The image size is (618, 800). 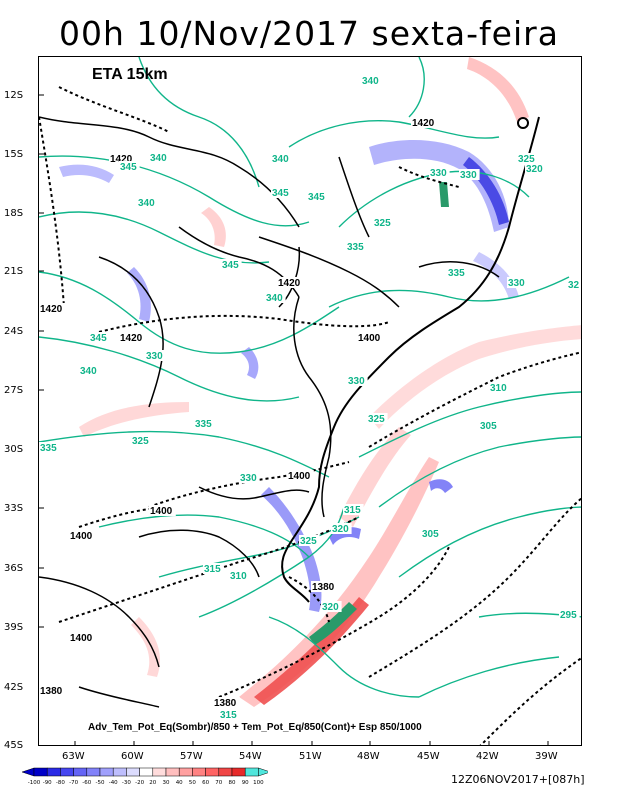 I want to click on city-marker, so click(x=523, y=123).